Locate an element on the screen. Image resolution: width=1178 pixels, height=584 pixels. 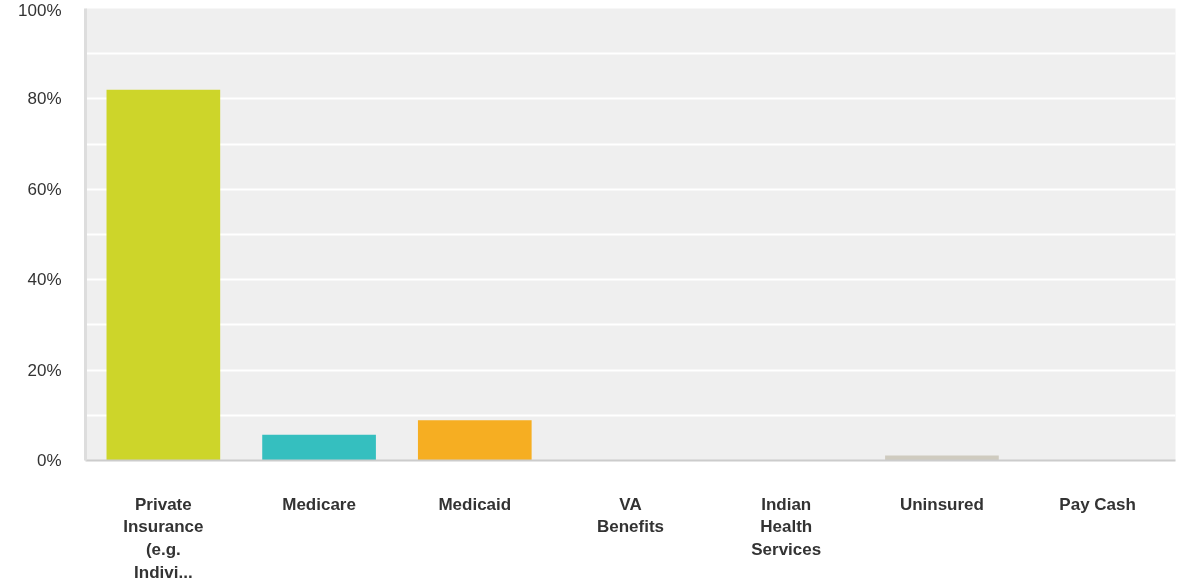
y-tick-label: 80% is located at coordinates (44, 99).